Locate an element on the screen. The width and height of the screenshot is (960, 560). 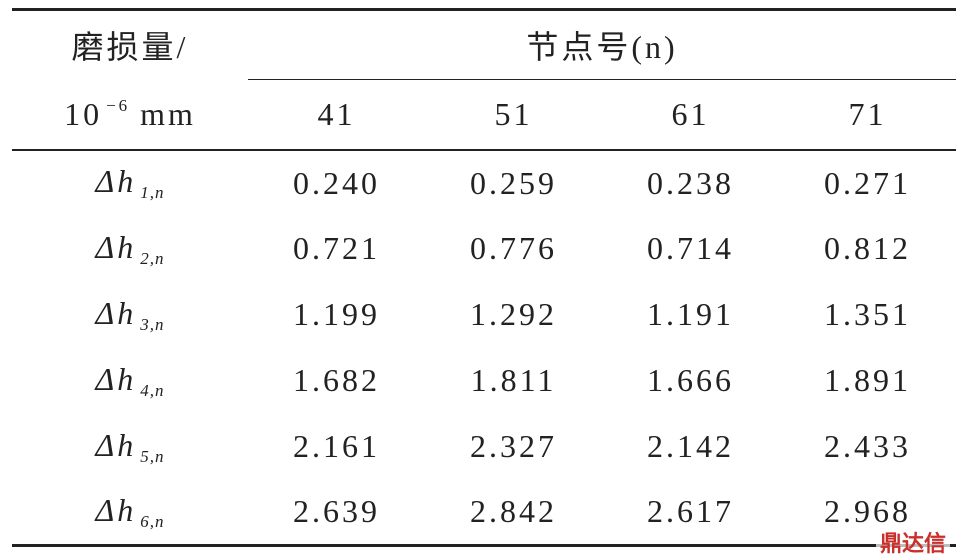
corner-top: 磨损量/ is located at coordinates (130, 47).